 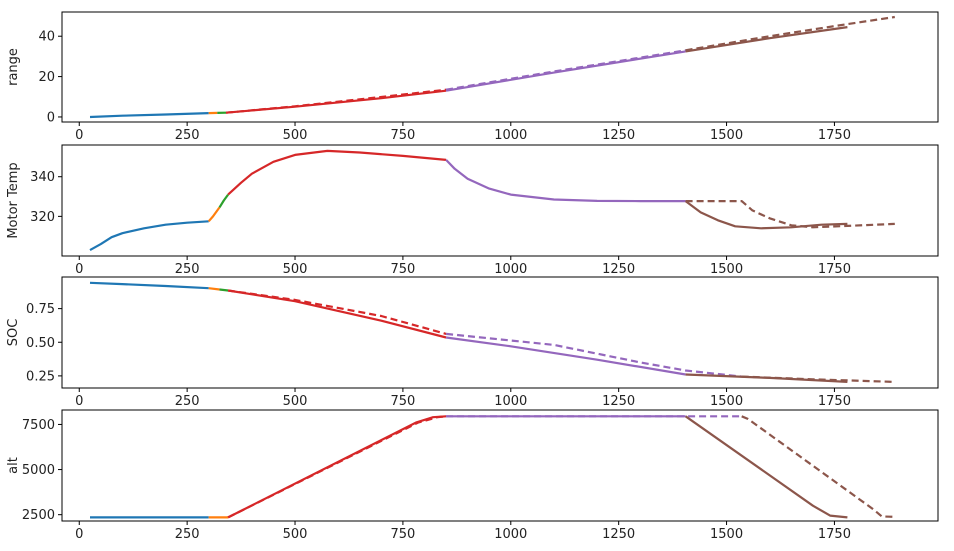 I want to click on y-axis-label: SOC, so click(x=13, y=333).